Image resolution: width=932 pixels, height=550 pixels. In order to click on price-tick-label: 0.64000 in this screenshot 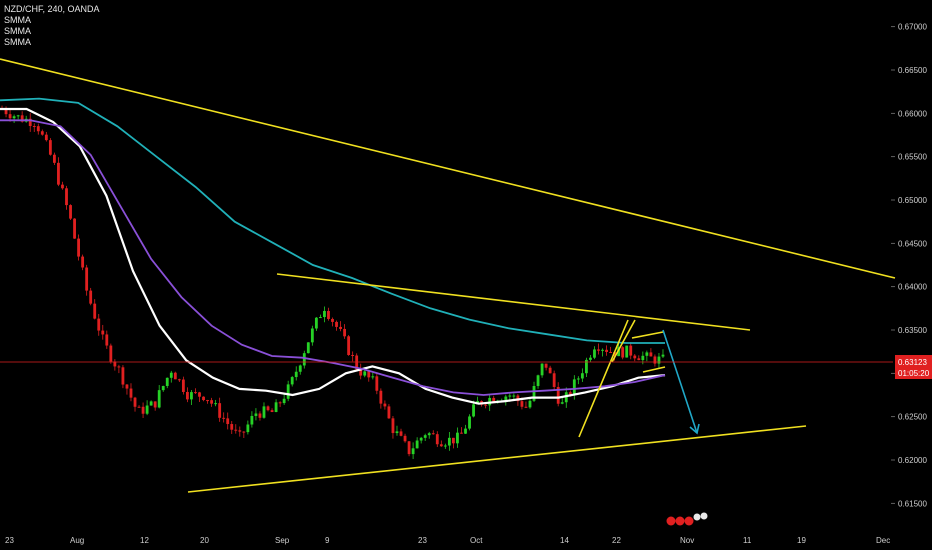, I will do `click(912, 287)`.